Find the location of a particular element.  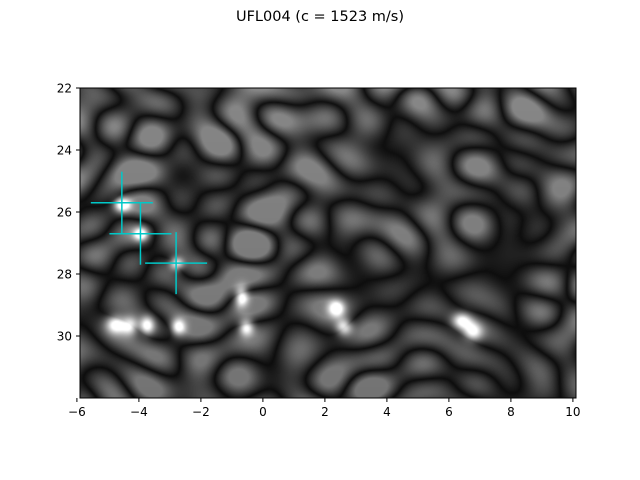

x-axis: −6 −4 −2 0 2 4 6 8 10 is located at coordinates (324, 408).